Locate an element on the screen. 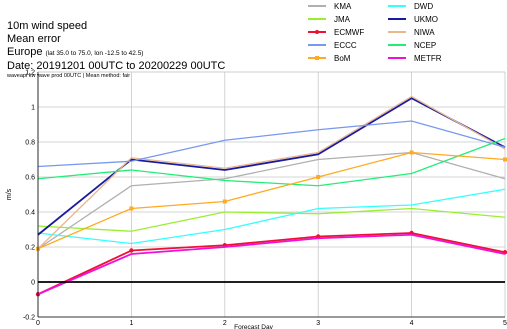 The height and width of the screenshot is (329, 507). legend-label: METFR is located at coordinates (428, 58).